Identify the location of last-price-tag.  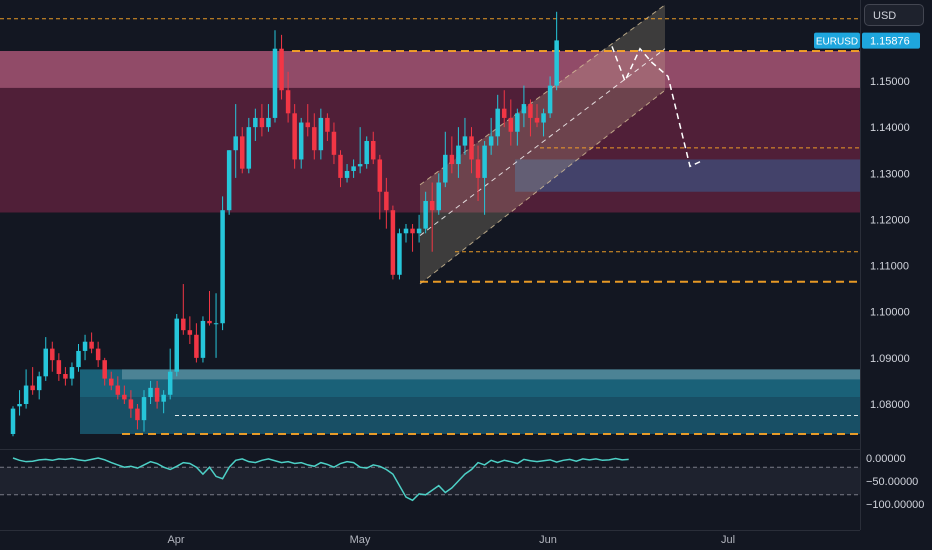
(891, 40).